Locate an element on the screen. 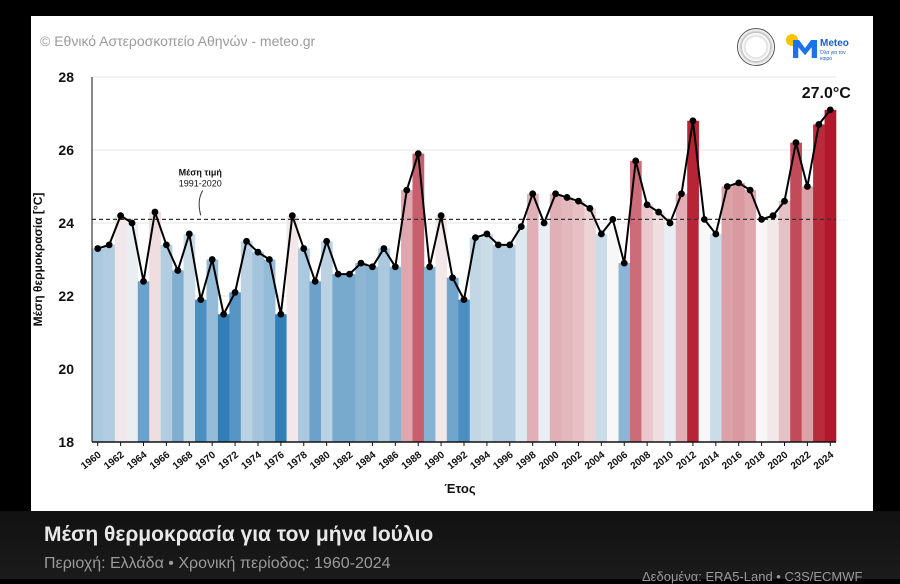 The image size is (900, 584). x-tick-label: 1994 is located at coordinates (480, 460).